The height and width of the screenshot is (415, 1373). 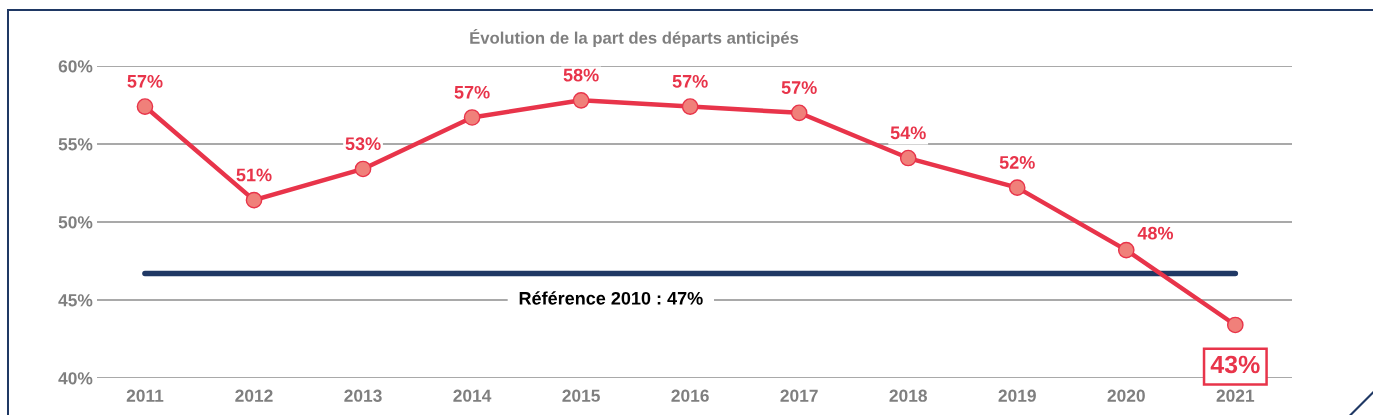 What do you see at coordinates (75, 66) in the screenshot?
I see `y-tick-label: 60%` at bounding box center [75, 66].